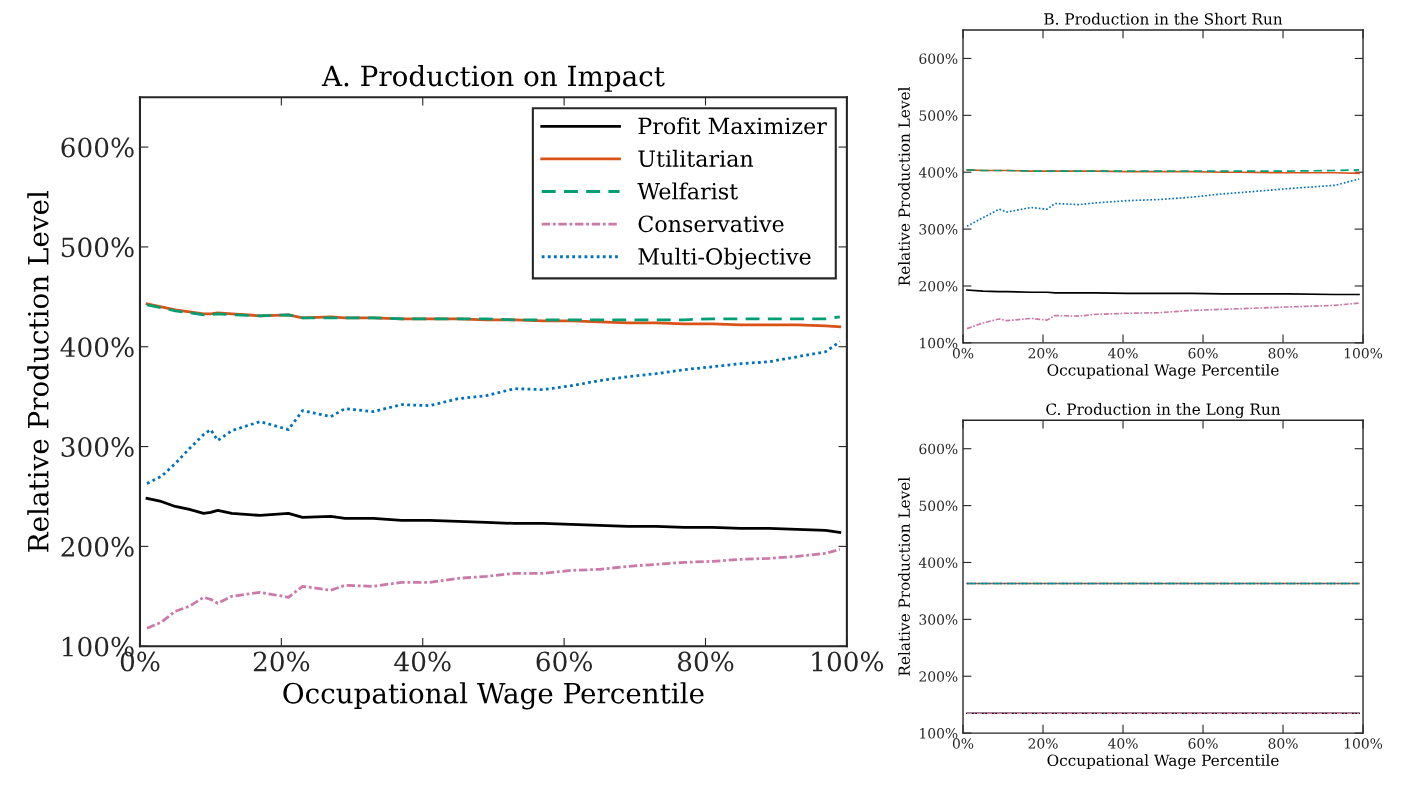 Image resolution: width=1411 pixels, height=790 pixels. What do you see at coordinates (1163, 18) in the screenshot?
I see `chart-title: B. Production in the Short Run` at bounding box center [1163, 18].